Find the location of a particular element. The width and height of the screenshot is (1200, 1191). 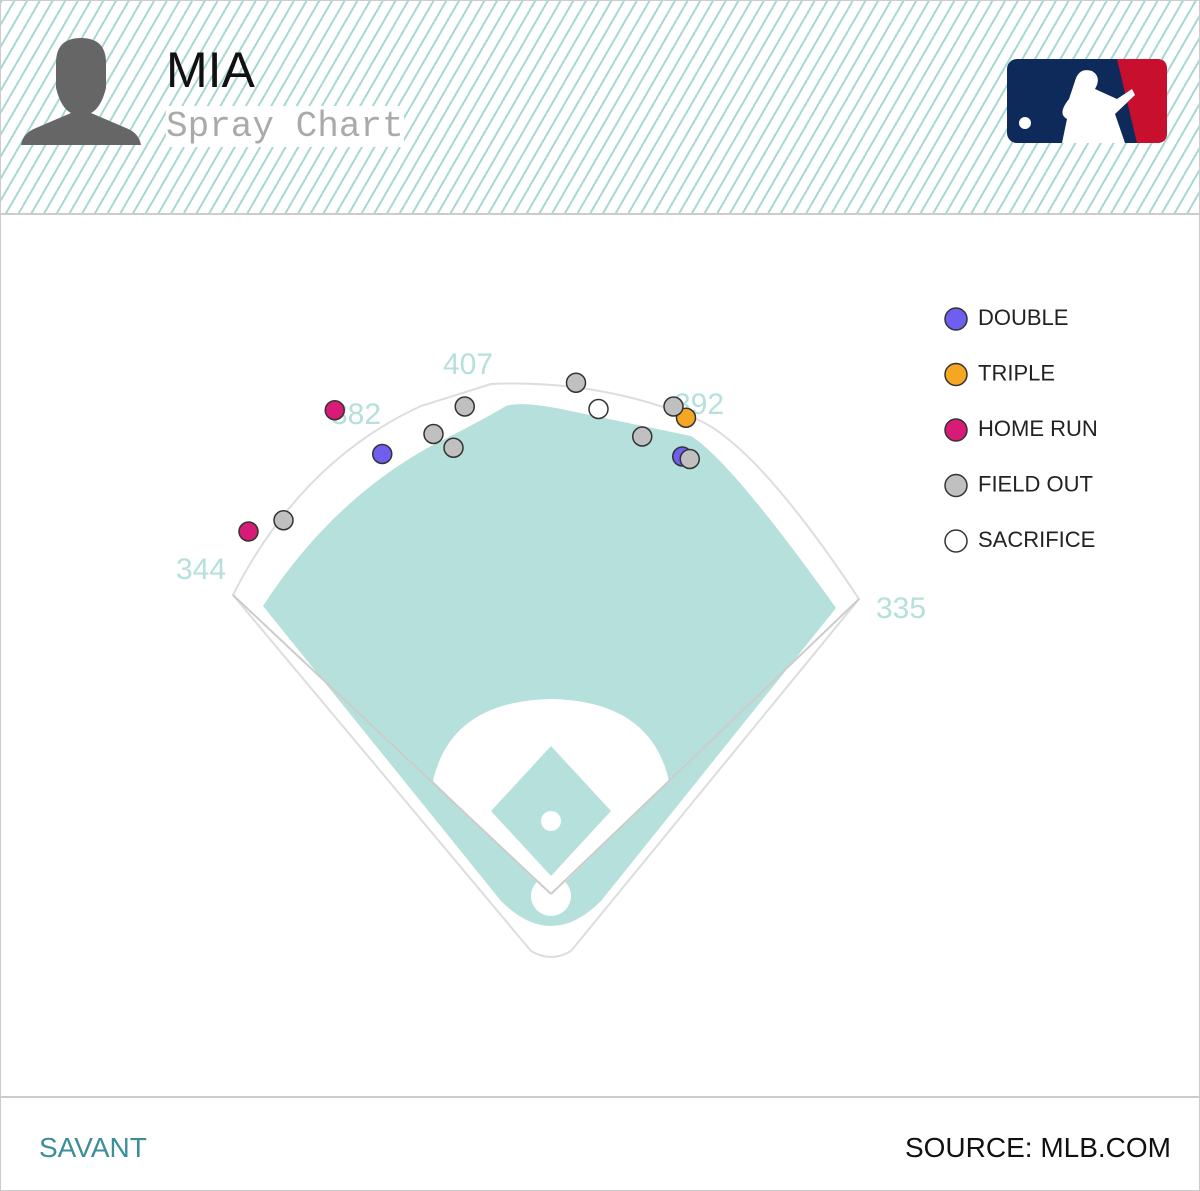

footer-brand: SAVANT is located at coordinates (93, 1147).